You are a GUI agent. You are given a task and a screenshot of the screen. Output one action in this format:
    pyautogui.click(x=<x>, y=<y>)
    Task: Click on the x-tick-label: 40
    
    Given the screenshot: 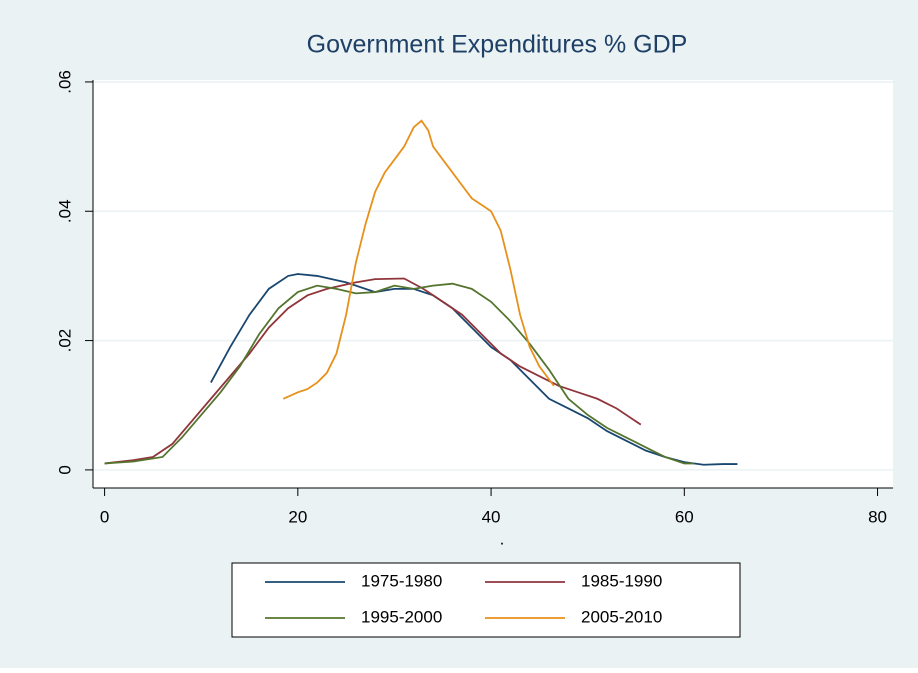 What is the action you would take?
    pyautogui.click(x=491, y=516)
    